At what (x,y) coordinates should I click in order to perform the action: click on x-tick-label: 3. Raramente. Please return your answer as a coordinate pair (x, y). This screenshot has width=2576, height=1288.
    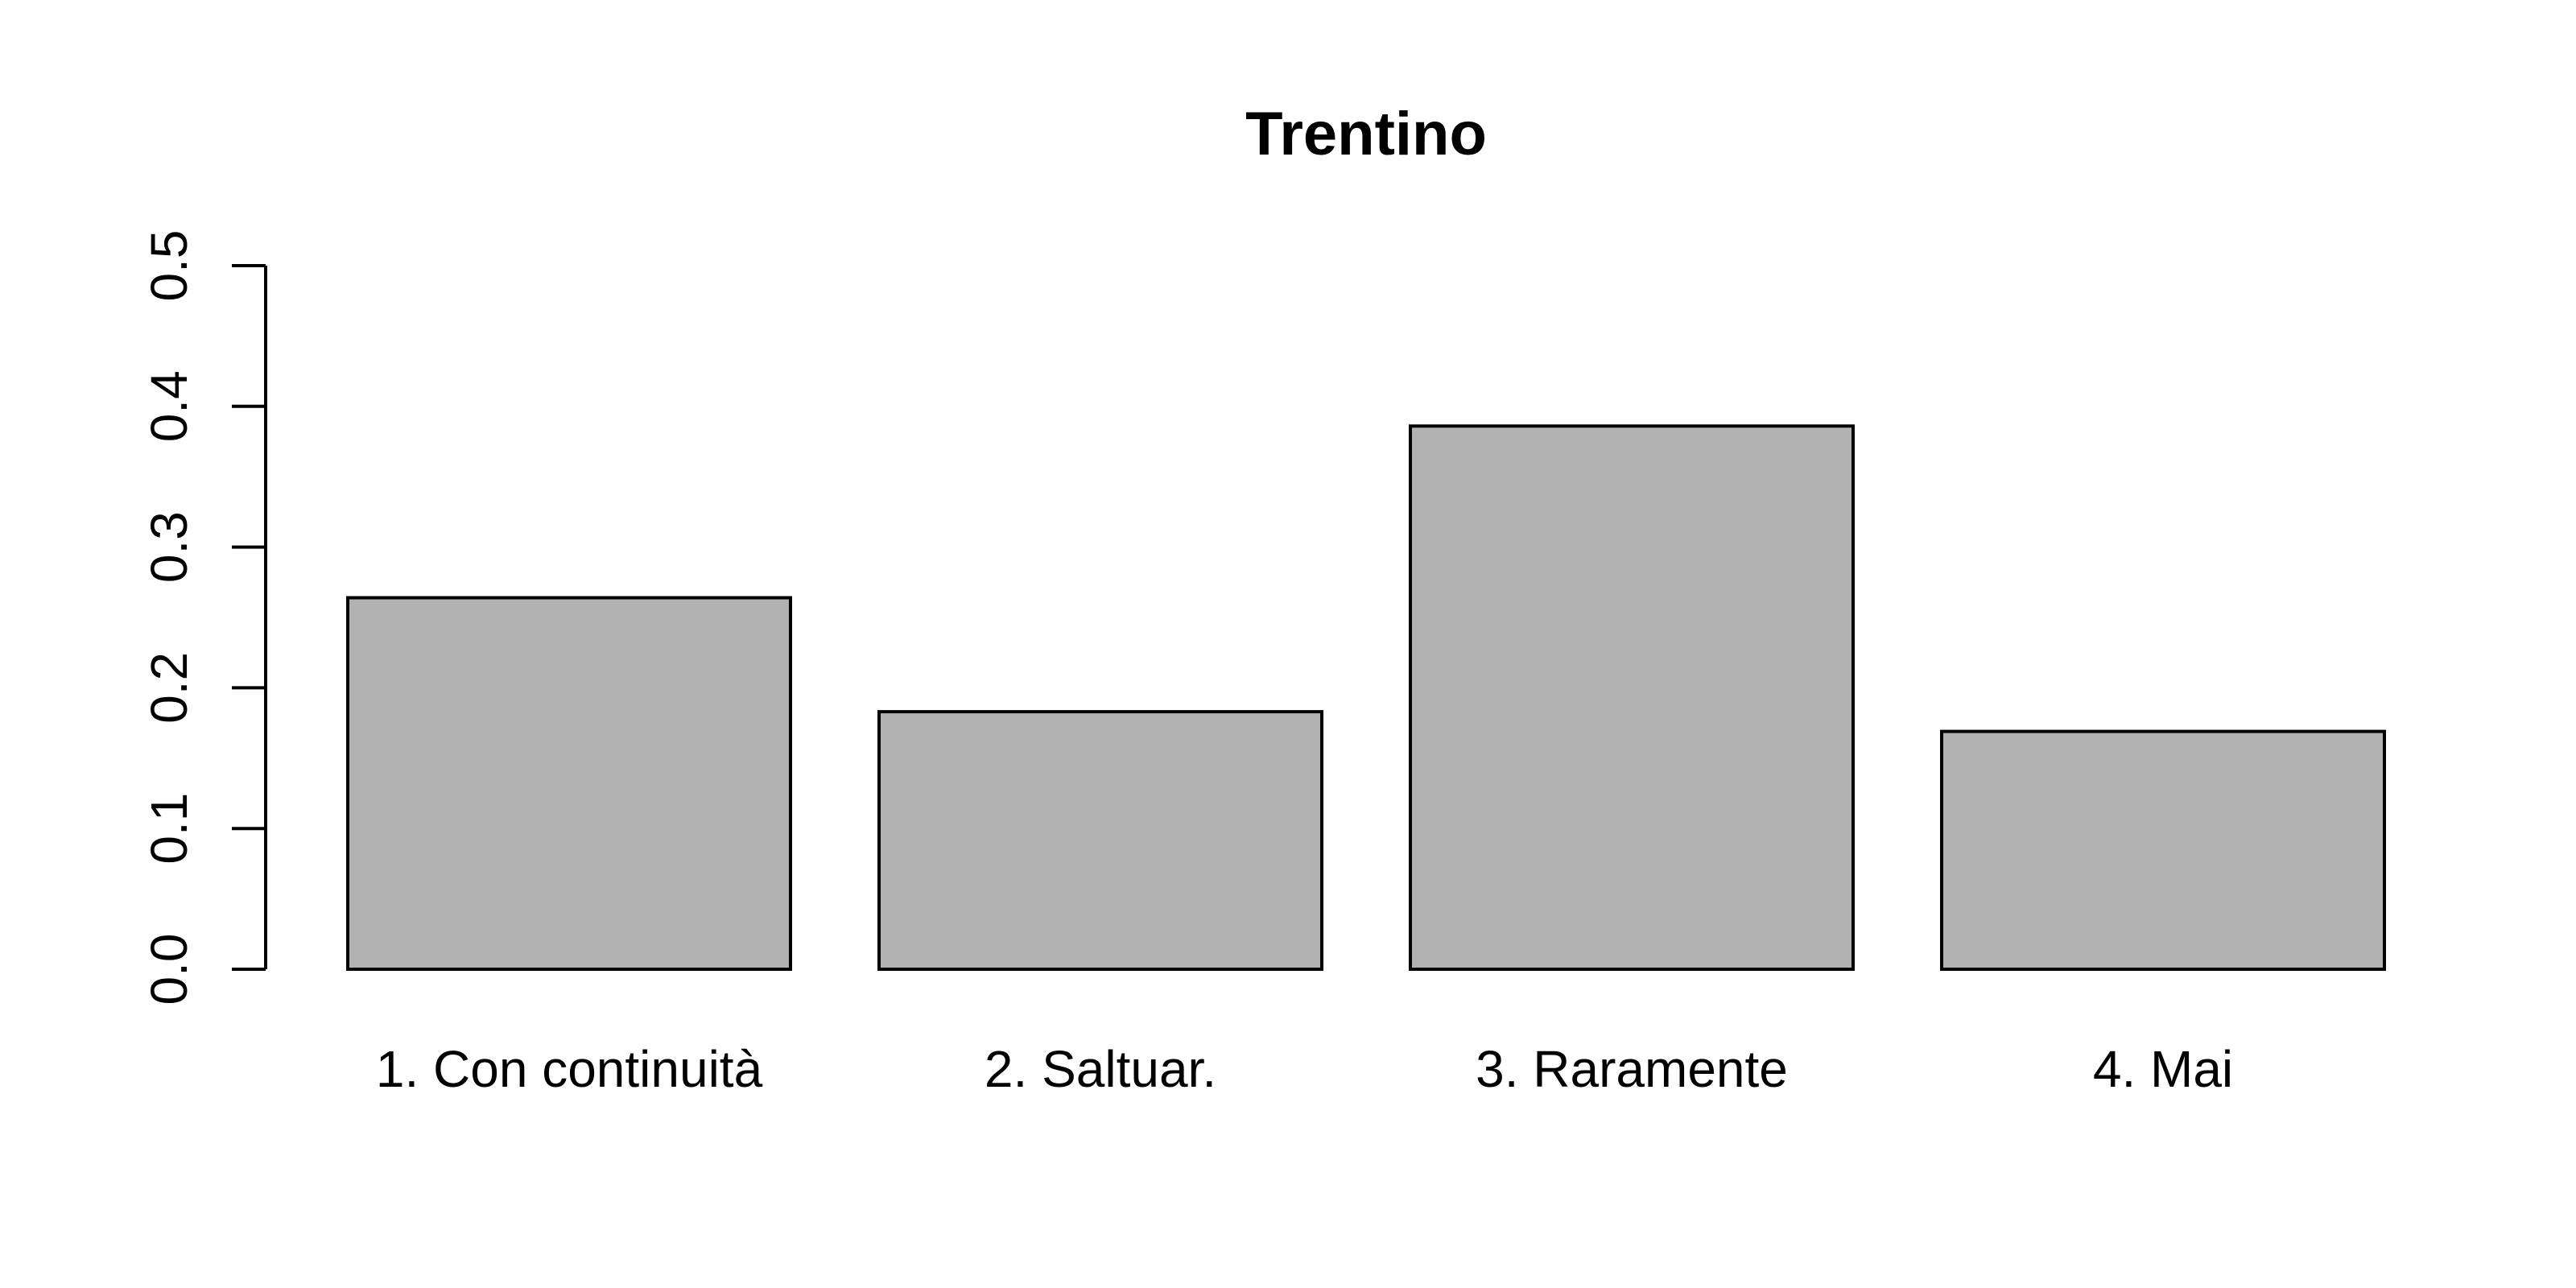
    Looking at the image, I should click on (1632, 1069).